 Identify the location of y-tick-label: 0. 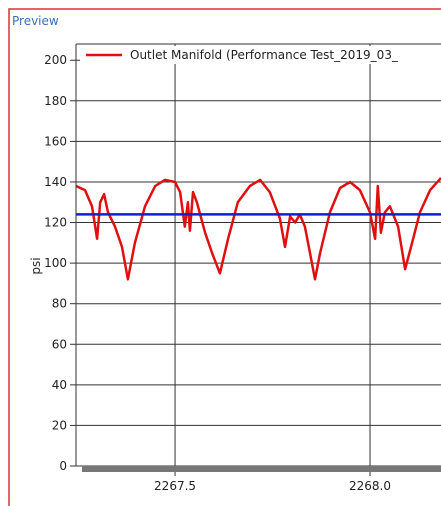
(63, 466).